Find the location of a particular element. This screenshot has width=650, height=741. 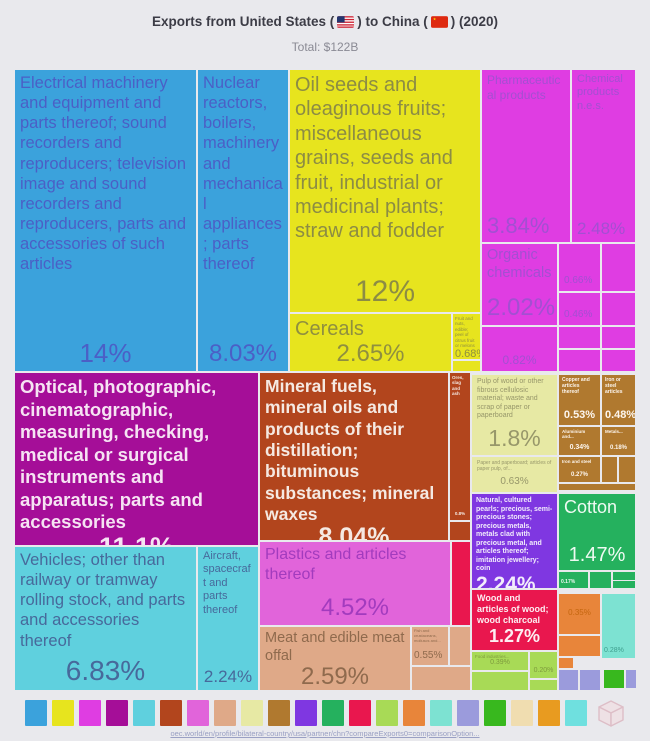

treemap-cell-chemical-products-nes: Chemical products n.e.s. 2.48% is located at coordinates (603, 156).